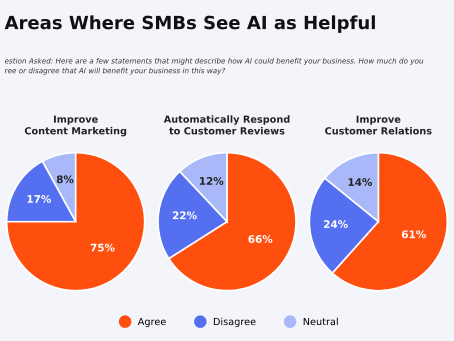  I want to click on data-label: 75%, so click(102, 248).